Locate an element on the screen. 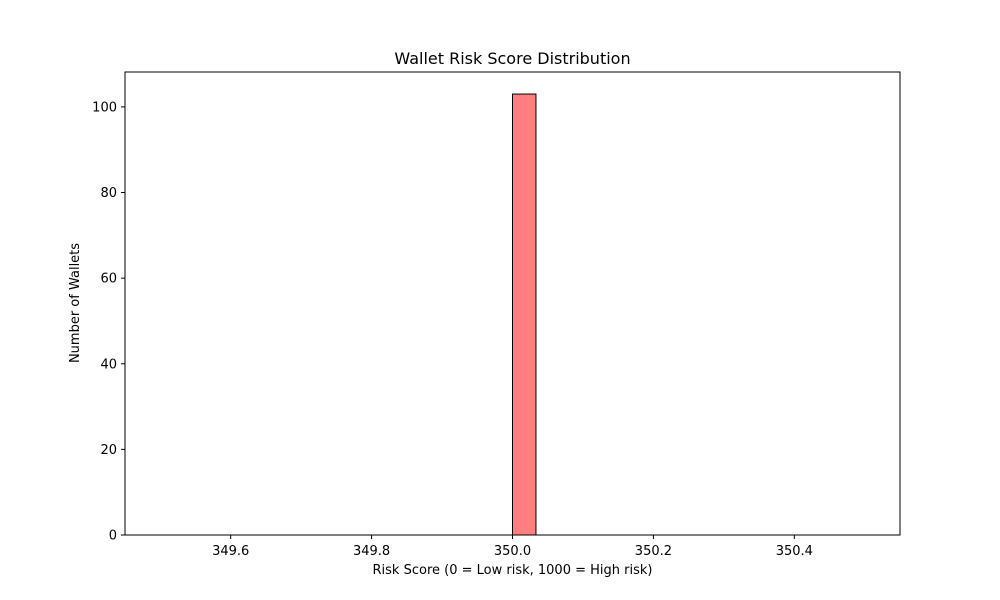  y-tick-label: 60 is located at coordinates (108, 279).